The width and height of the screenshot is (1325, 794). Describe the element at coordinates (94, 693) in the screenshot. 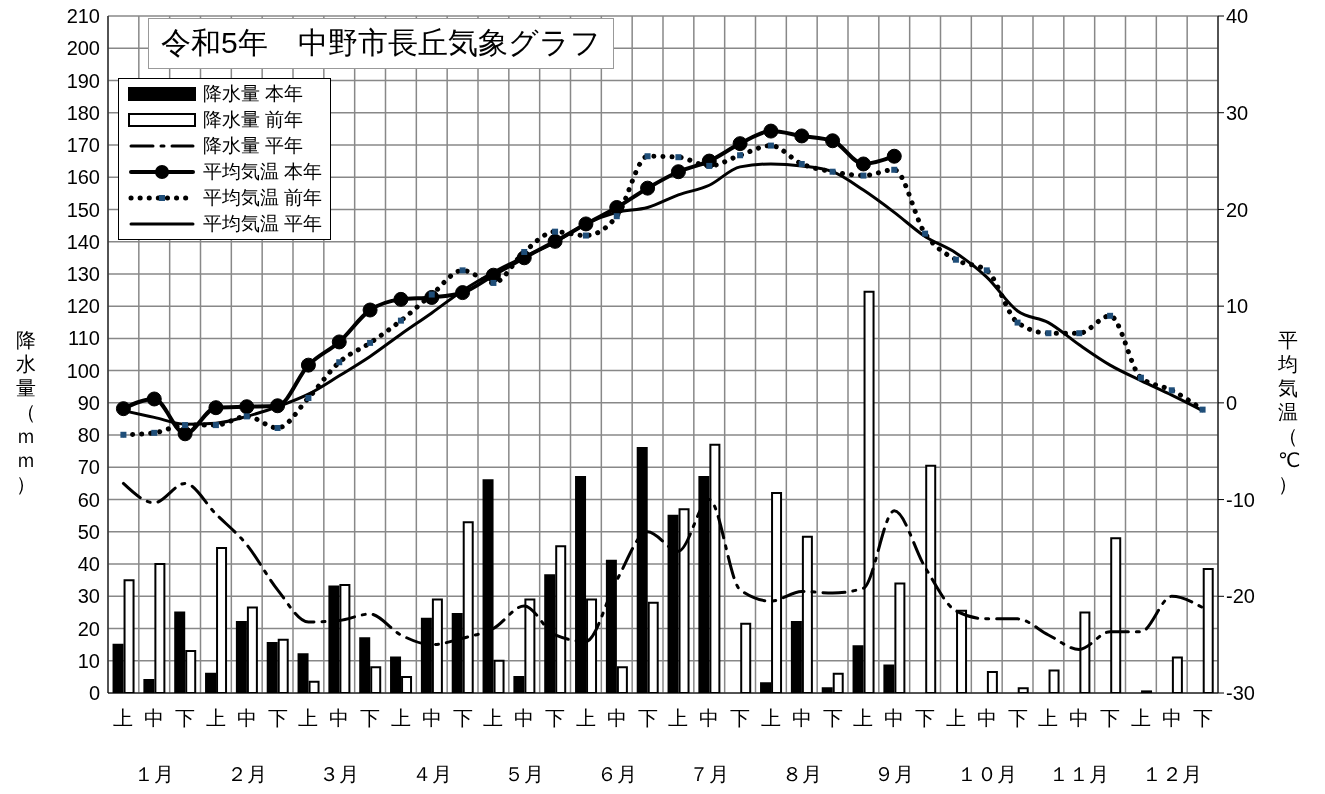

I see `y-tick-label: 0` at that location.